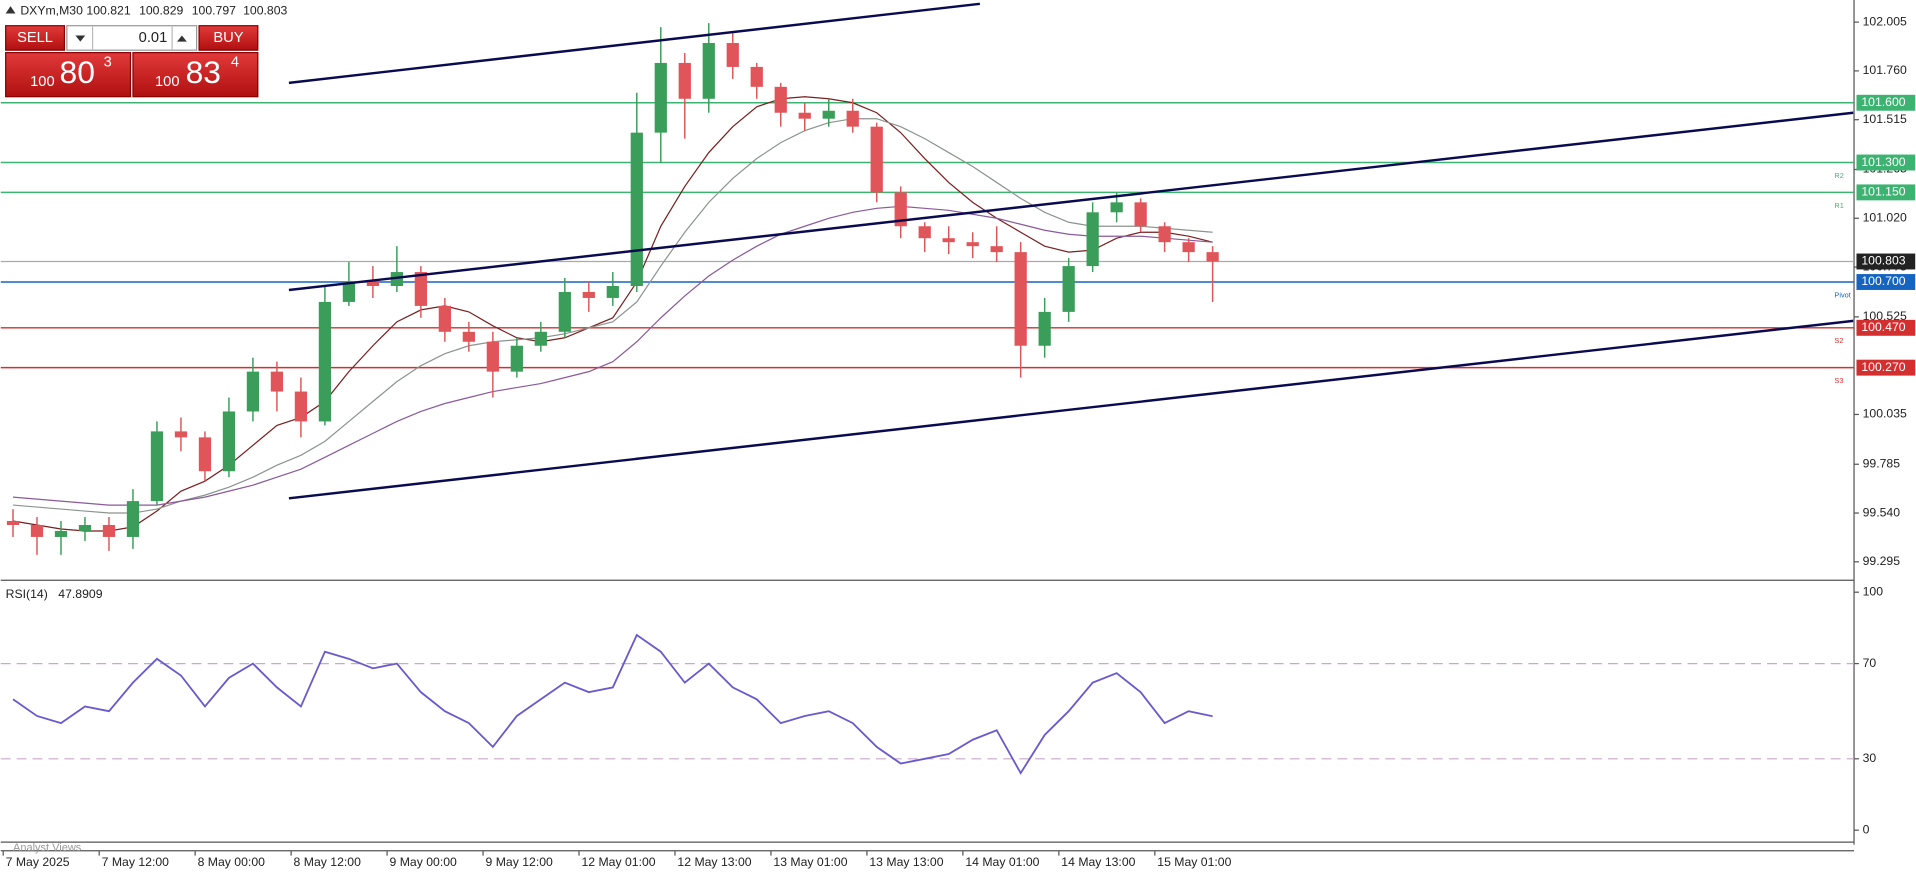 This screenshot has height=874, width=1916. What do you see at coordinates (203, 72) in the screenshot?
I see `price-main: 83` at bounding box center [203, 72].